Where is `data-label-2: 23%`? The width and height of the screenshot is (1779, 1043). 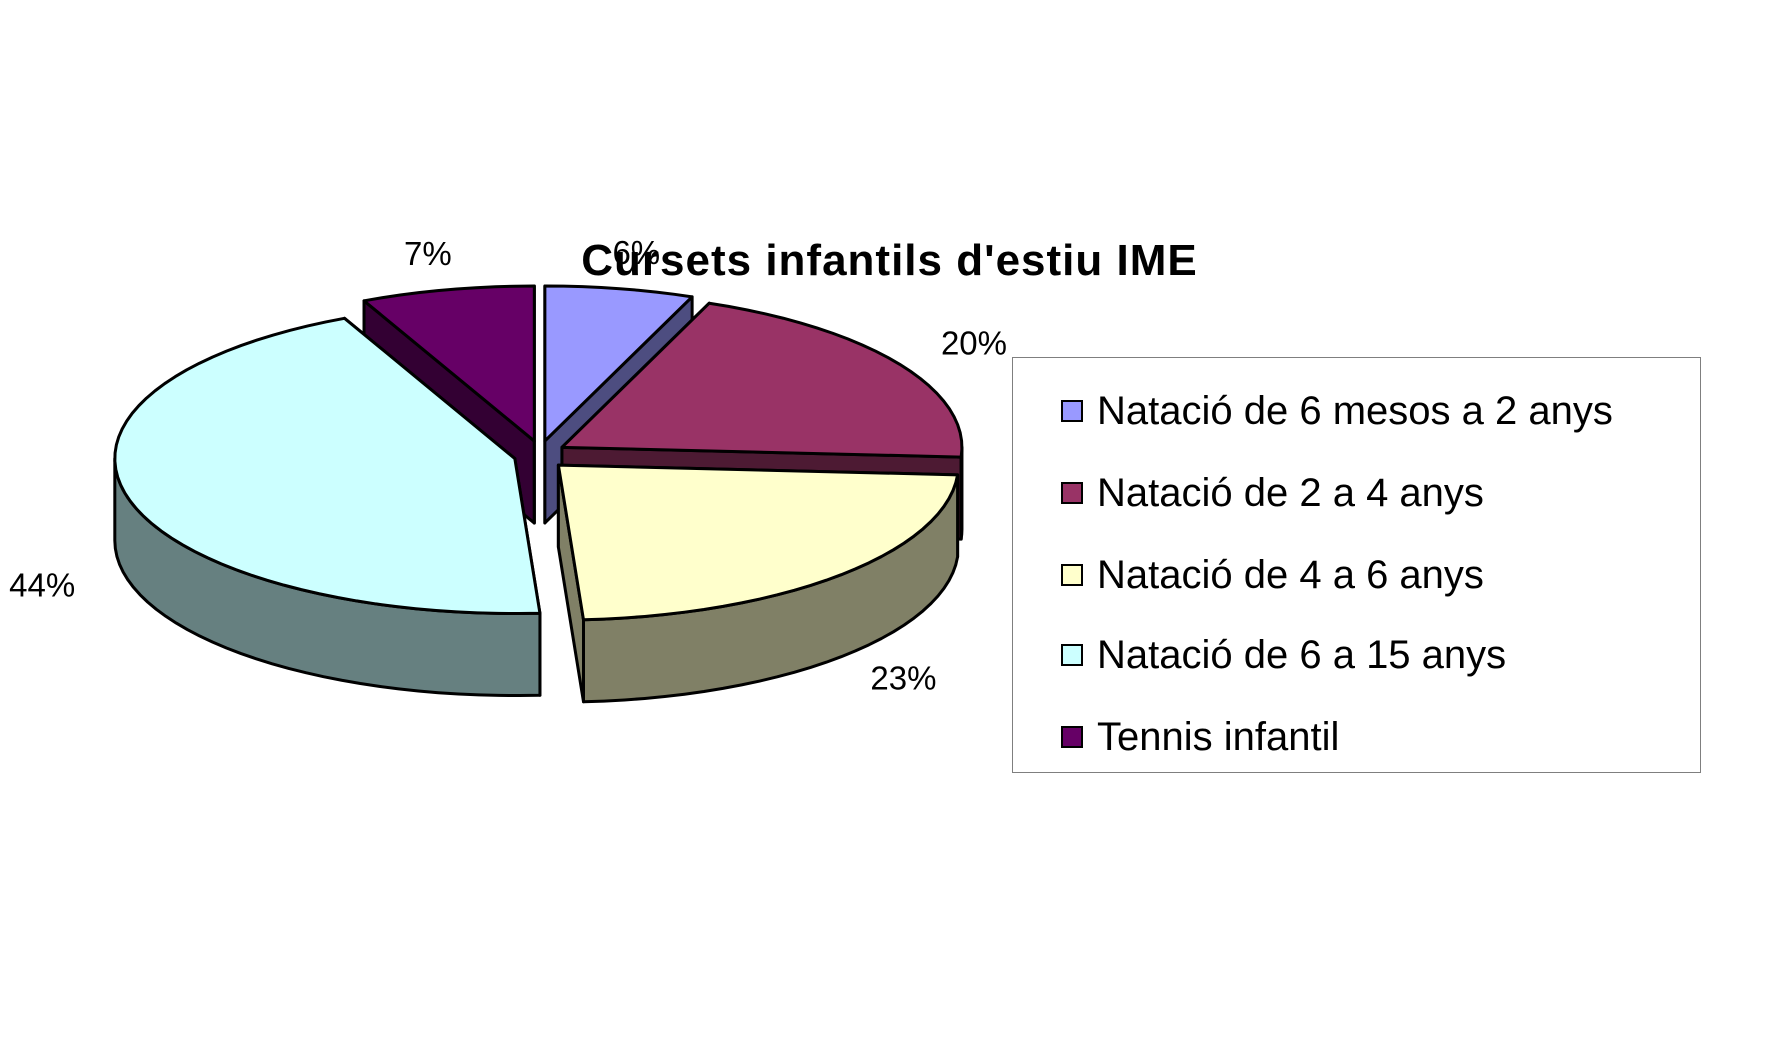
data-label-2: 23% is located at coordinates (903, 678).